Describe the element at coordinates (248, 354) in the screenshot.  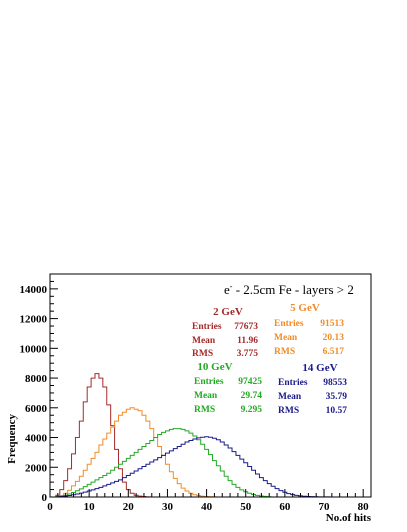
I see `stats-value-rms-2-gev: 3.775` at that location.